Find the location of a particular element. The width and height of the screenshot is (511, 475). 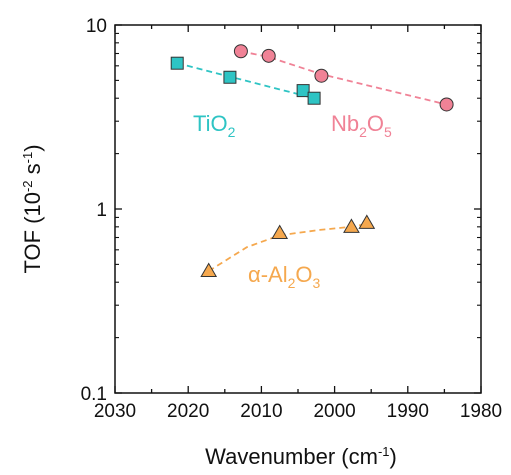

x-tick-label: 2030 is located at coordinates (115, 411).